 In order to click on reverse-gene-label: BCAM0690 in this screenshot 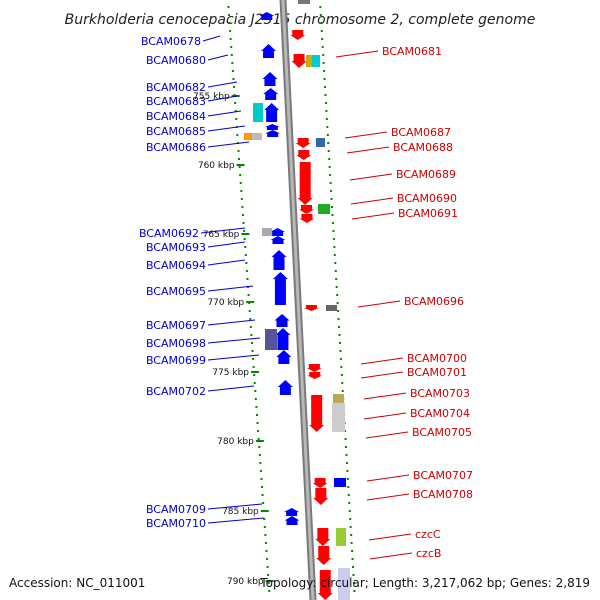, I will do `click(427, 198)`.